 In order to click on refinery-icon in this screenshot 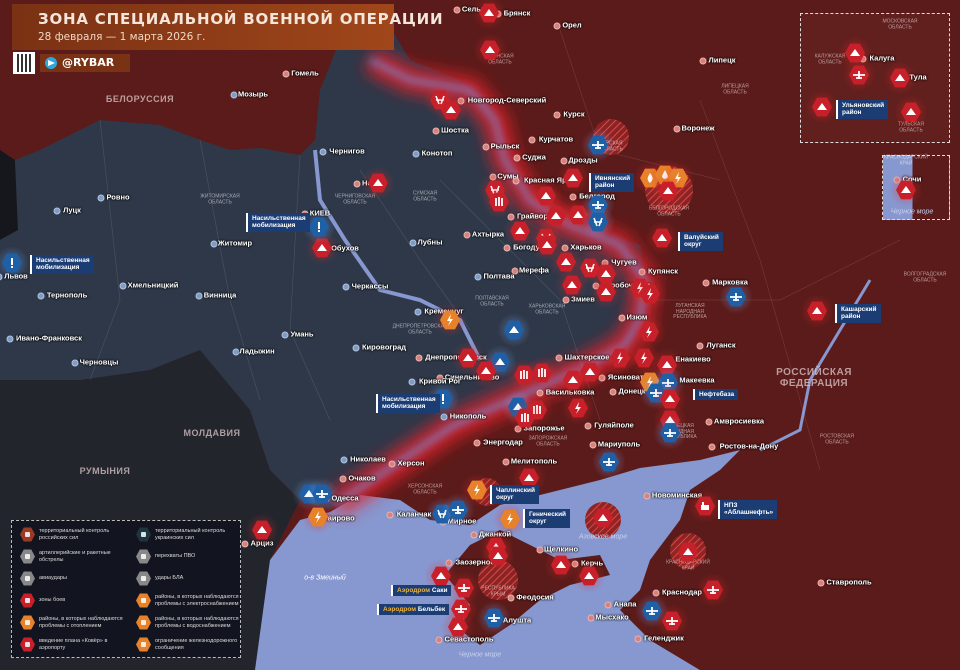, I will do `click(705, 506)`.